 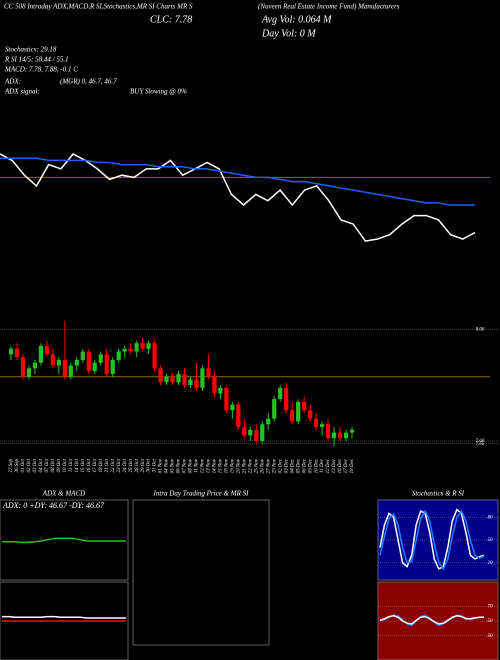 What do you see at coordinates (256, 465) in the screenshot?
I see `x-tick-label: 25 Nov` at bounding box center [256, 465].